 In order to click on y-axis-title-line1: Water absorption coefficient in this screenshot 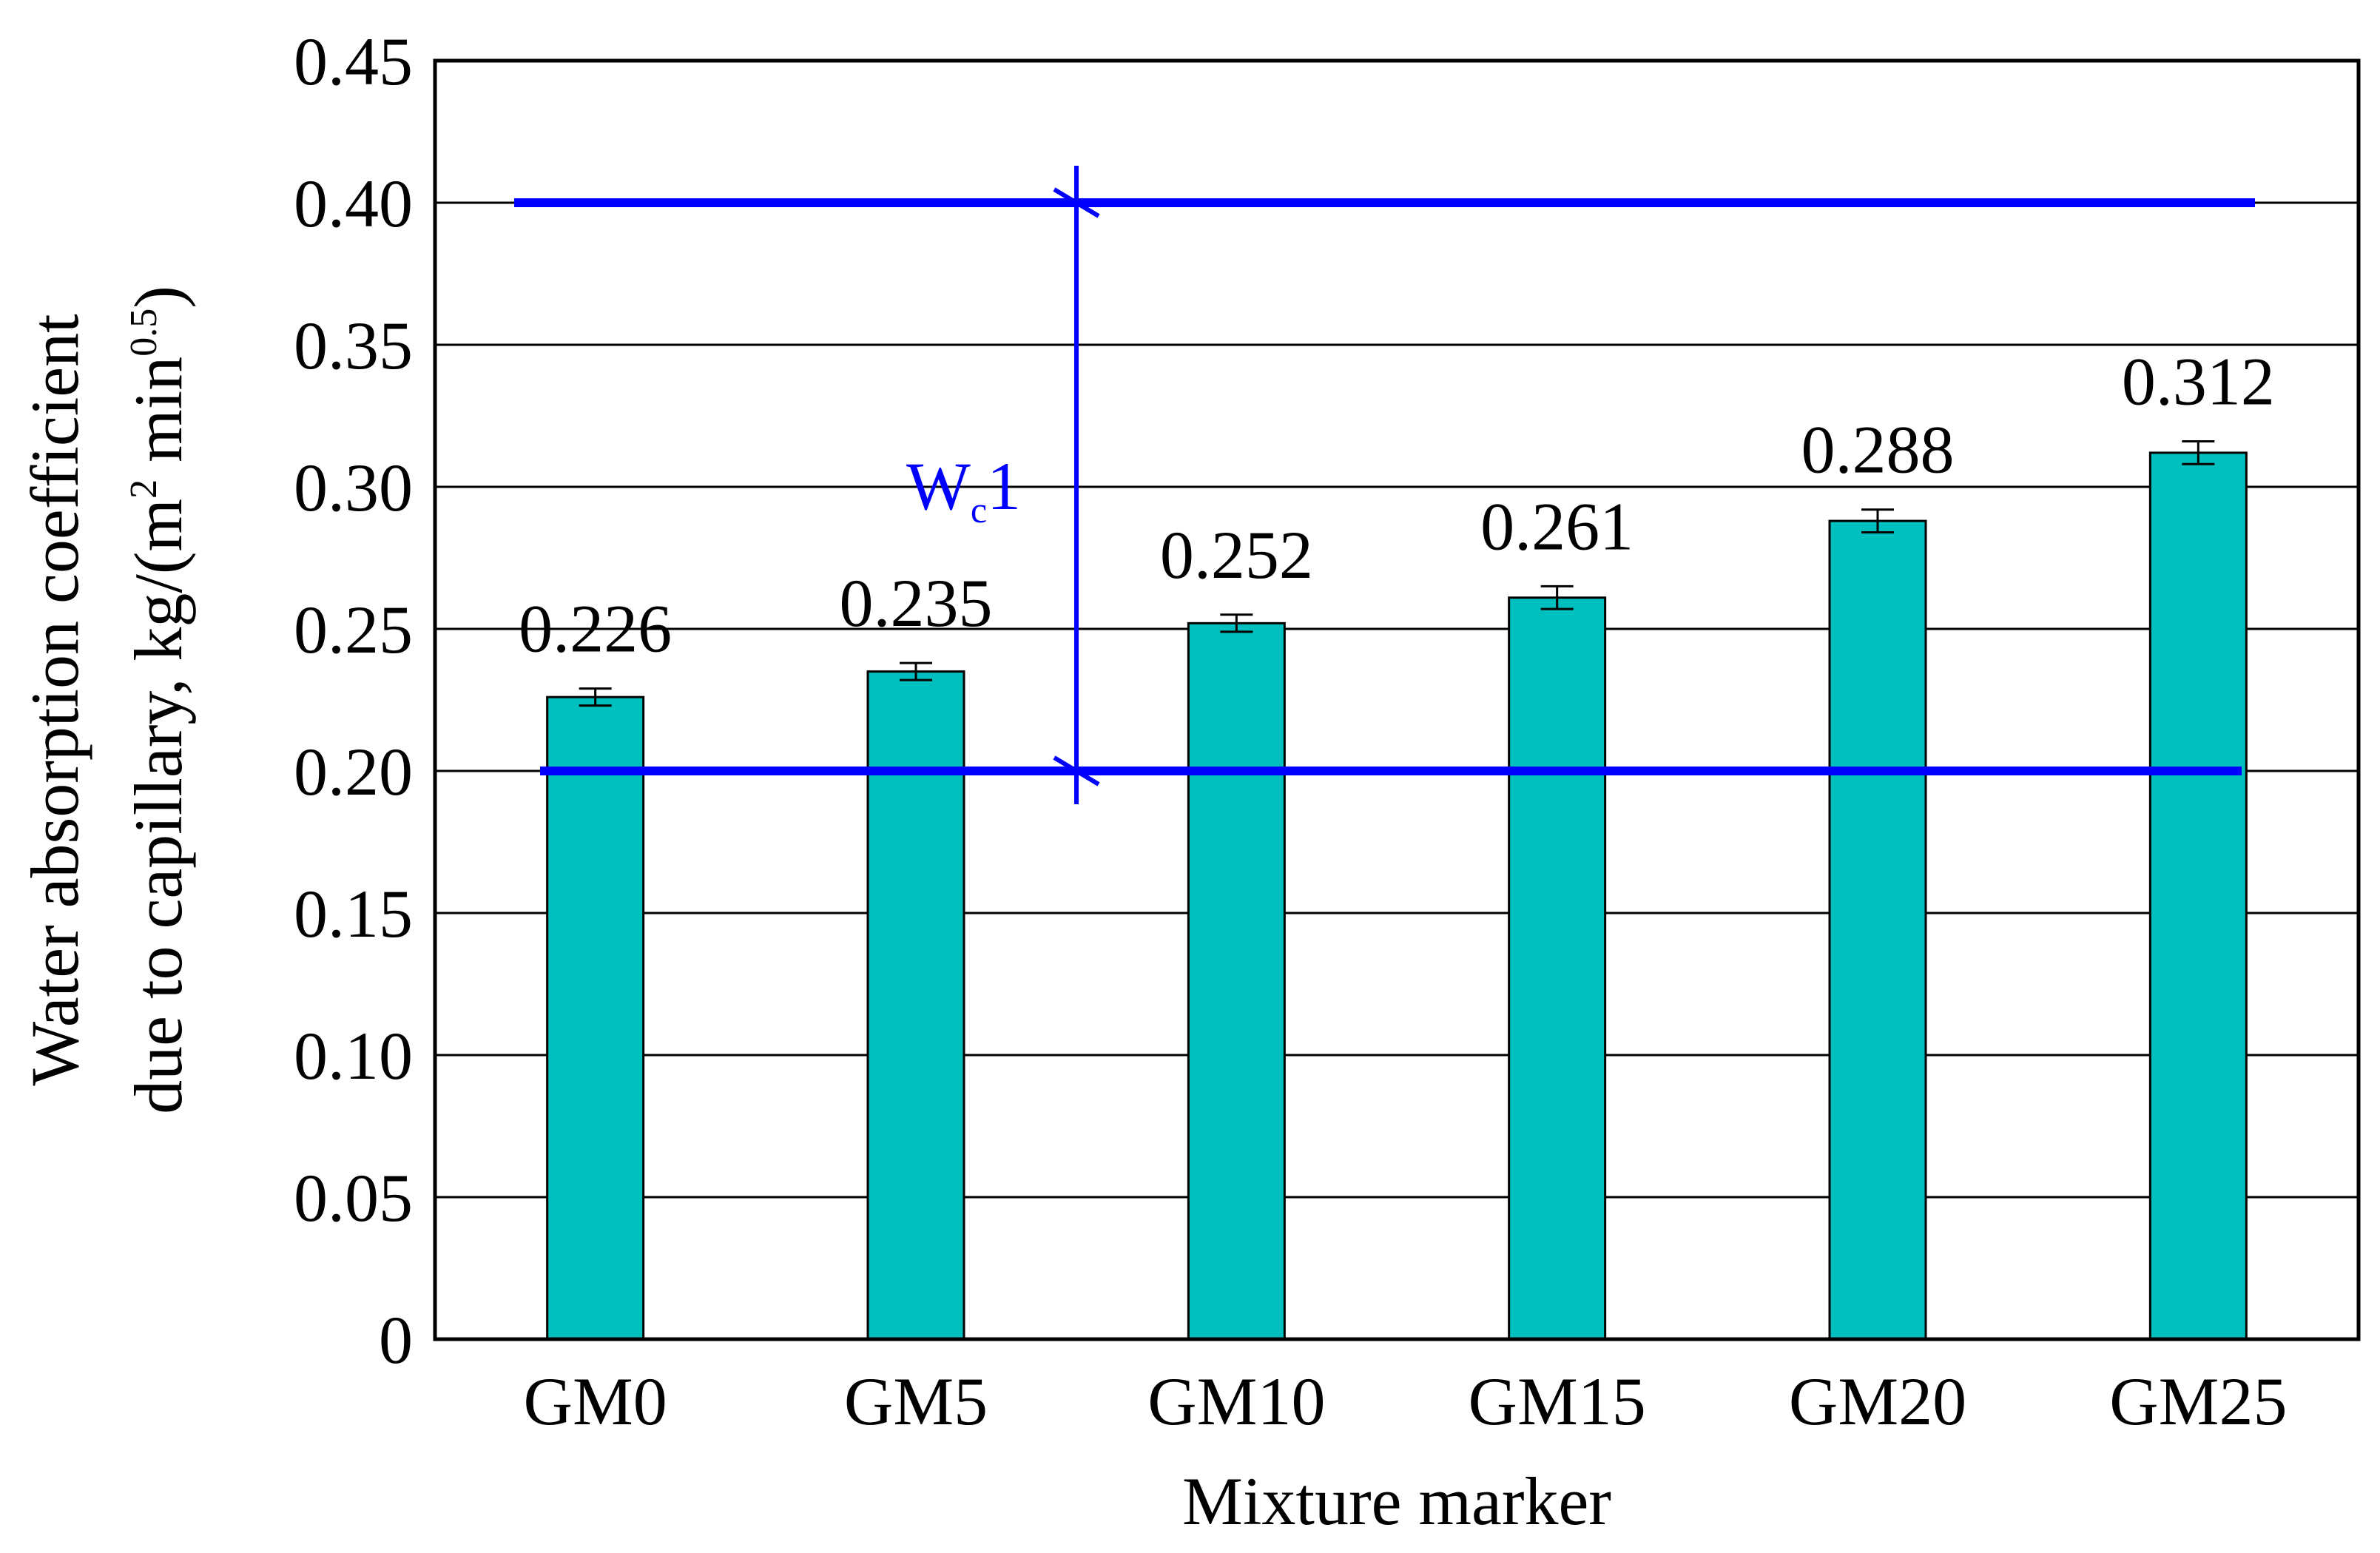, I will do `click(55, 700)`.